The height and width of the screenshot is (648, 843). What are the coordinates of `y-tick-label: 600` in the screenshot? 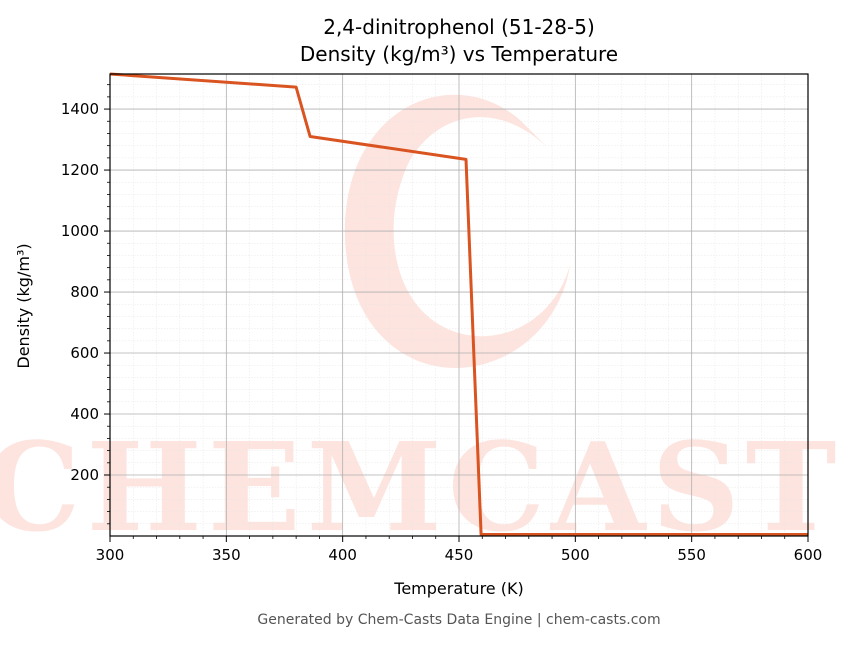 It's located at (84, 353).